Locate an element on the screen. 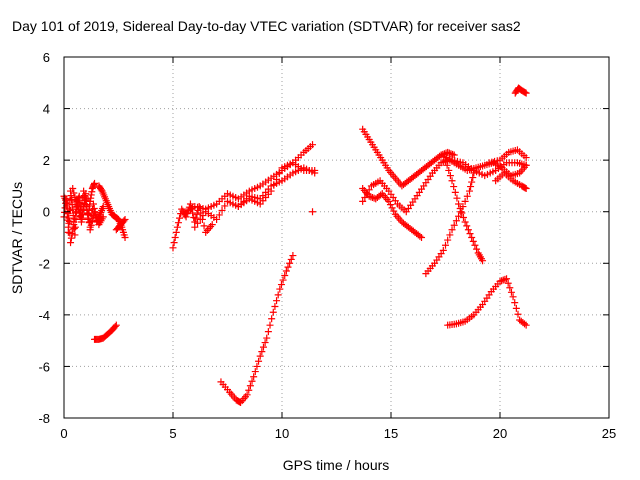  series-sat-s is located at coordinates (464, 210).